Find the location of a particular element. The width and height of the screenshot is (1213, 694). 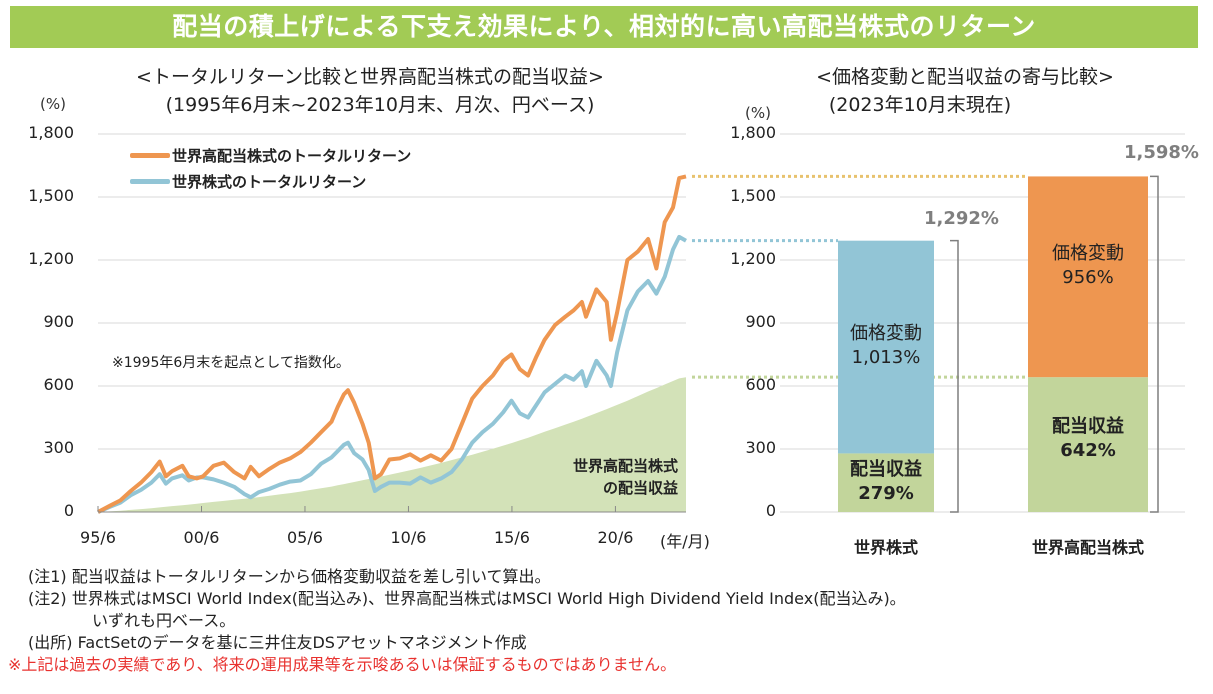

footnote-prefix: (注1) is located at coordinates (47, 576).